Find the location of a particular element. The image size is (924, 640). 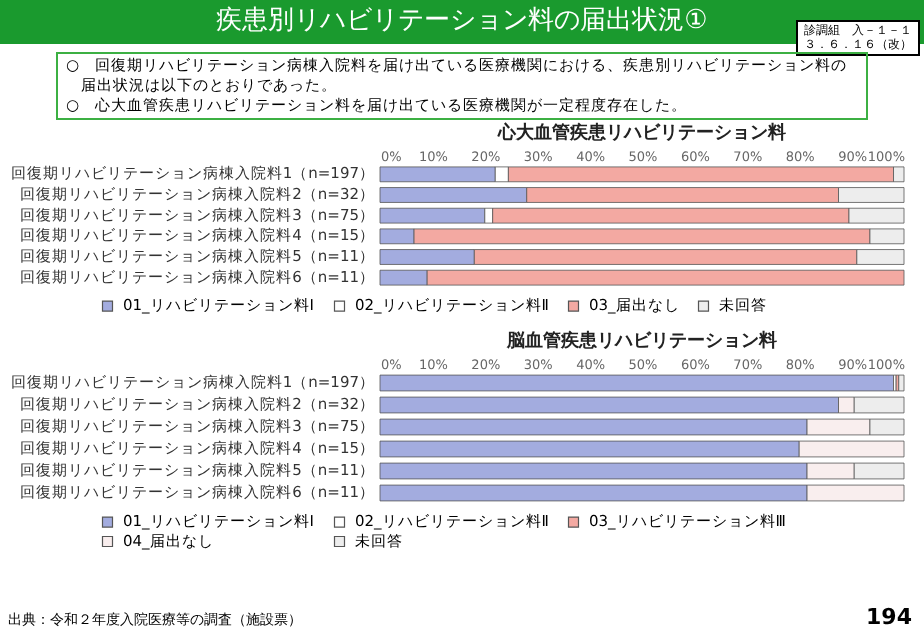

chart-title: 脳血管疾患リハビリテーション料 is located at coordinates (641, 341).